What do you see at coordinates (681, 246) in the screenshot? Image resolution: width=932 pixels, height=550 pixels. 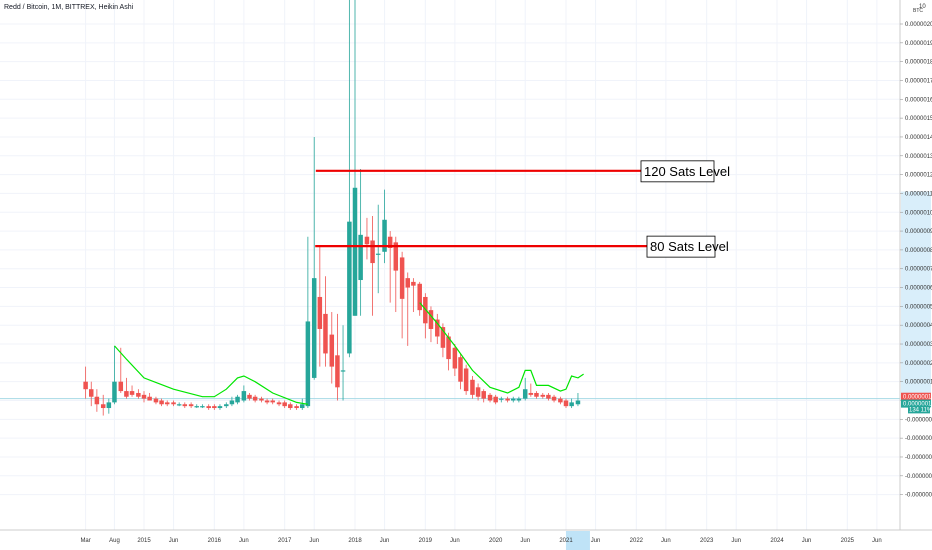 I see `level-label-box` at bounding box center [681, 246].